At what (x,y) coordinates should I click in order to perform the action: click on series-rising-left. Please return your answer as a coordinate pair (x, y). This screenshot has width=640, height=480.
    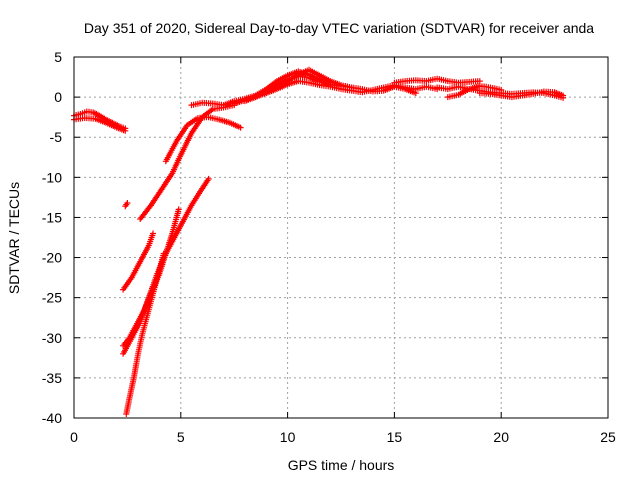
    Looking at the image, I should click on (138, 261).